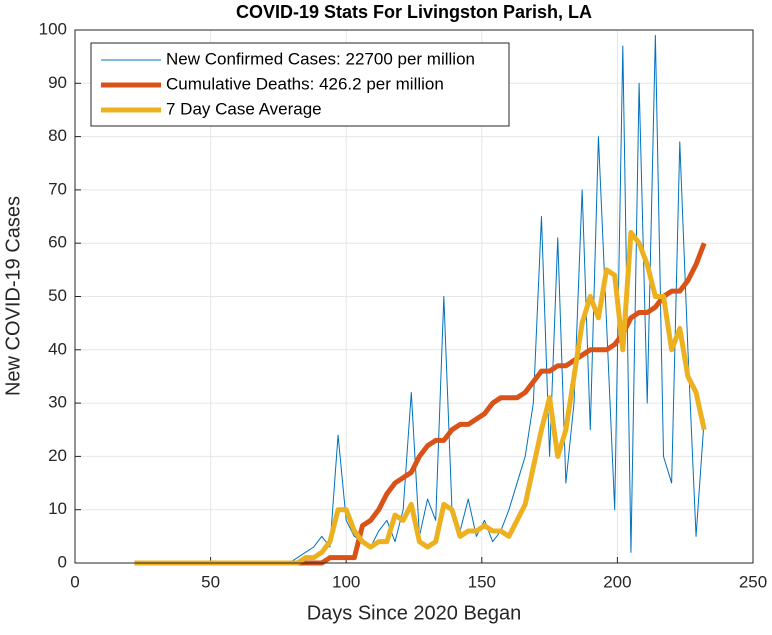 Image resolution: width=772 pixels, height=635 pixels. Describe the element at coordinates (753, 581) in the screenshot. I see `x-tick-label: 250` at that location.